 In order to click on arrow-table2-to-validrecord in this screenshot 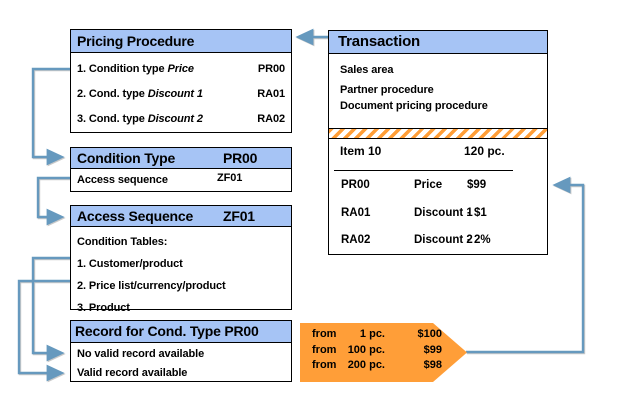, I will do `click(43, 330)`.